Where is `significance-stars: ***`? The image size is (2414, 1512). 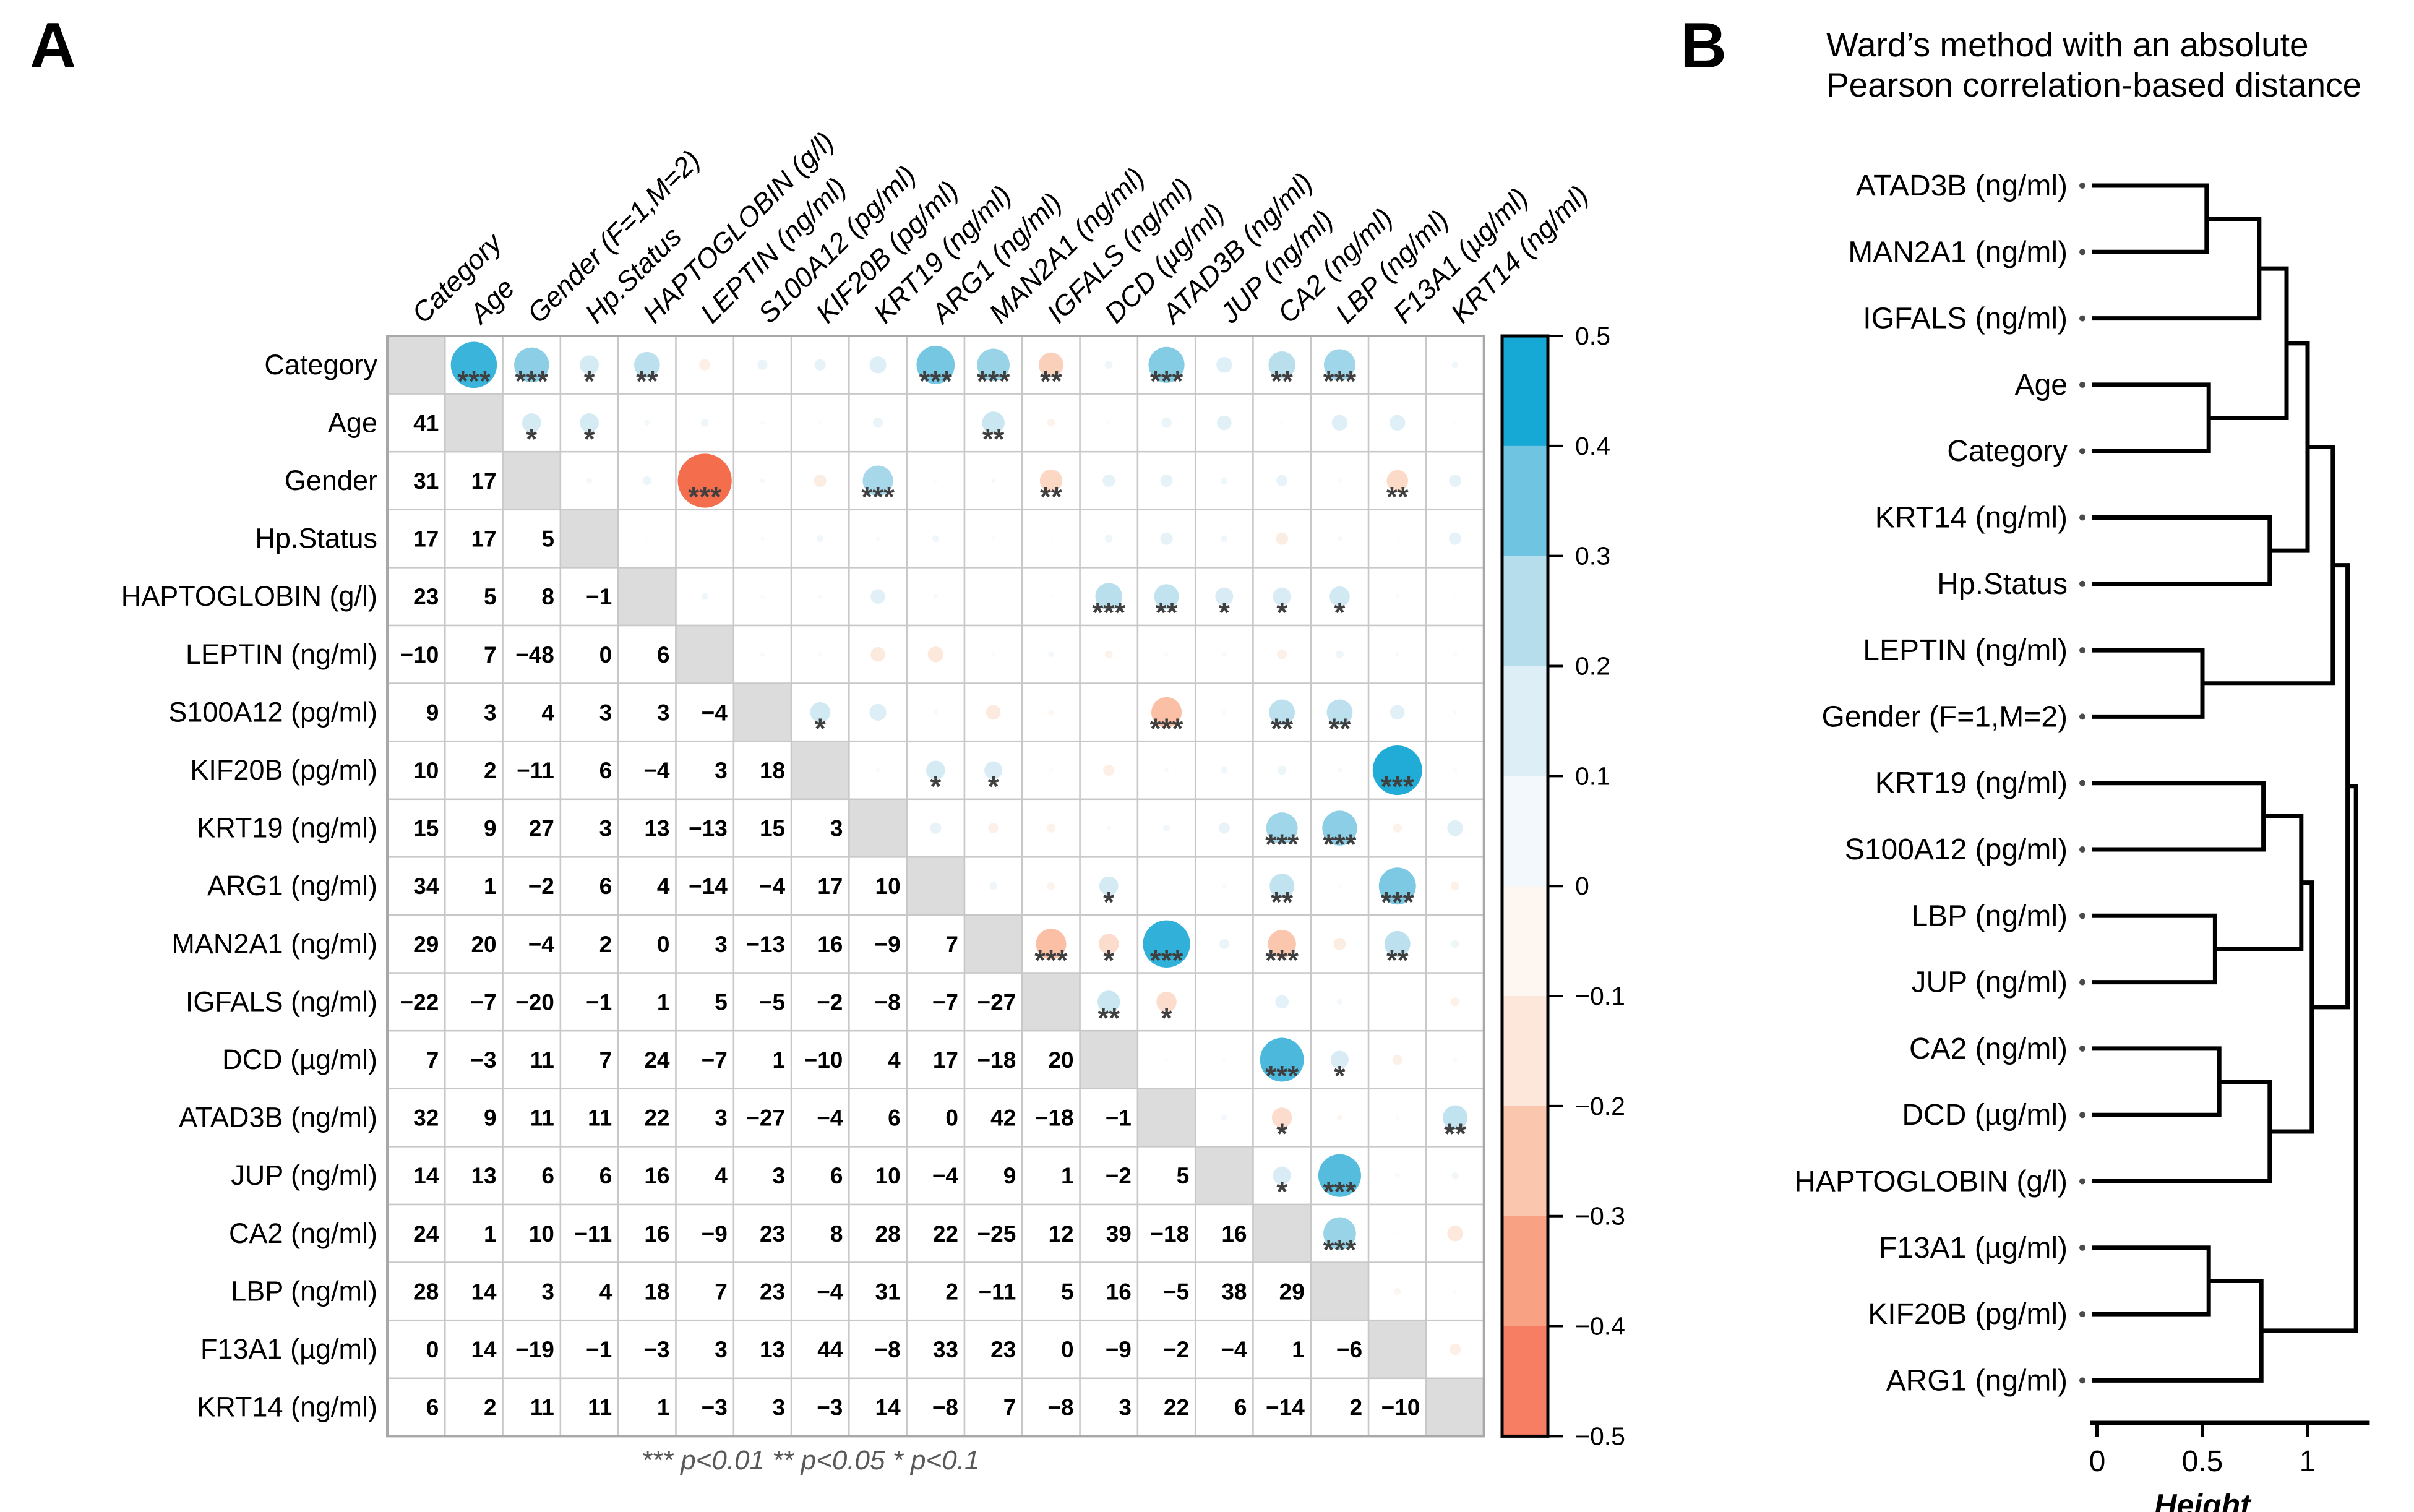
significance-stars: *** is located at coordinates (935, 381).